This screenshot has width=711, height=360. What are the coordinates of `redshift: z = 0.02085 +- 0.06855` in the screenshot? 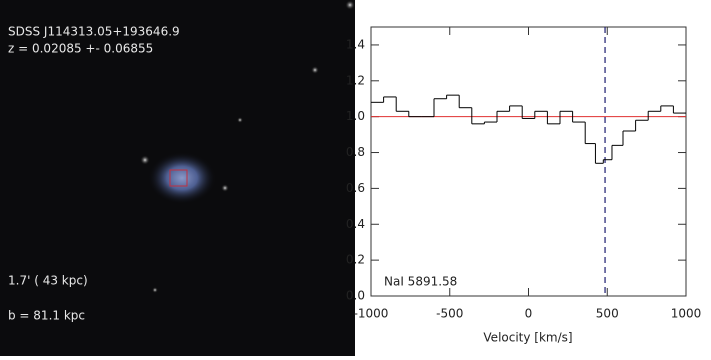 It's located at (80, 49).